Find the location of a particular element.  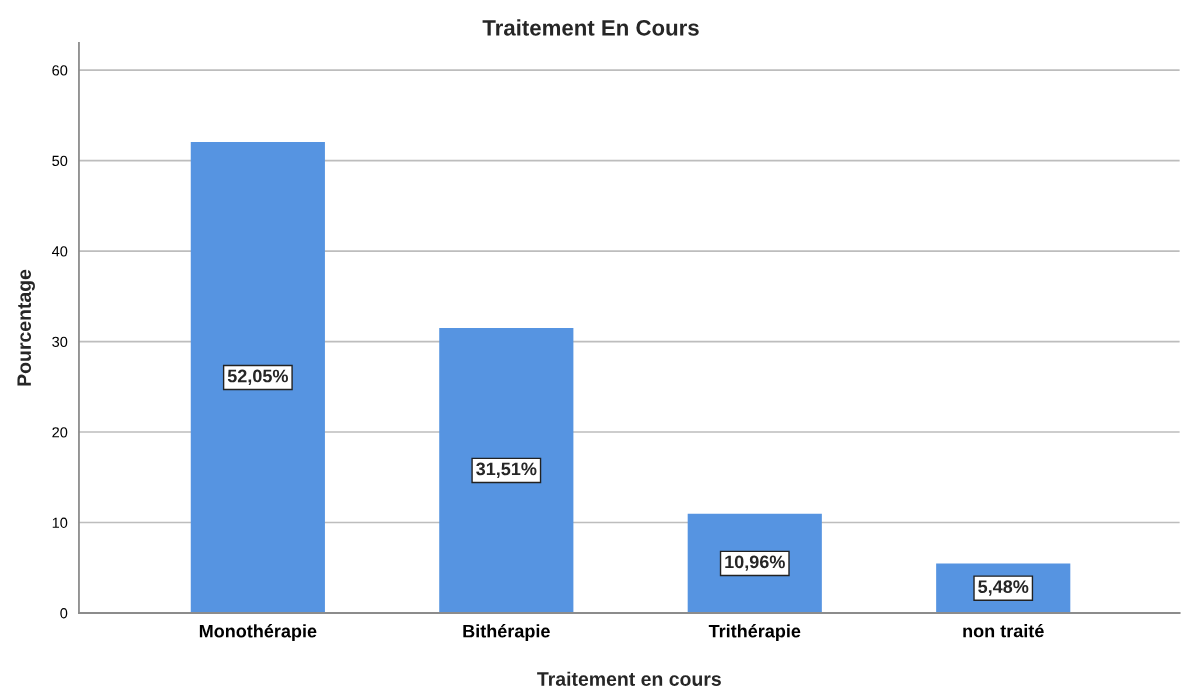

x-axis-title: Traitement en cours is located at coordinates (629, 678).